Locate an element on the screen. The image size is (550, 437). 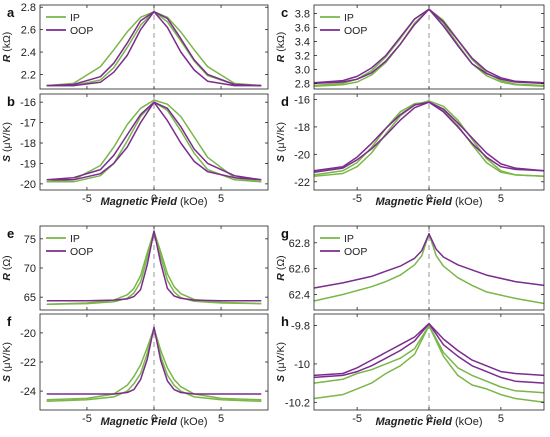
panel-letter: f is located at coordinates (9, 321).